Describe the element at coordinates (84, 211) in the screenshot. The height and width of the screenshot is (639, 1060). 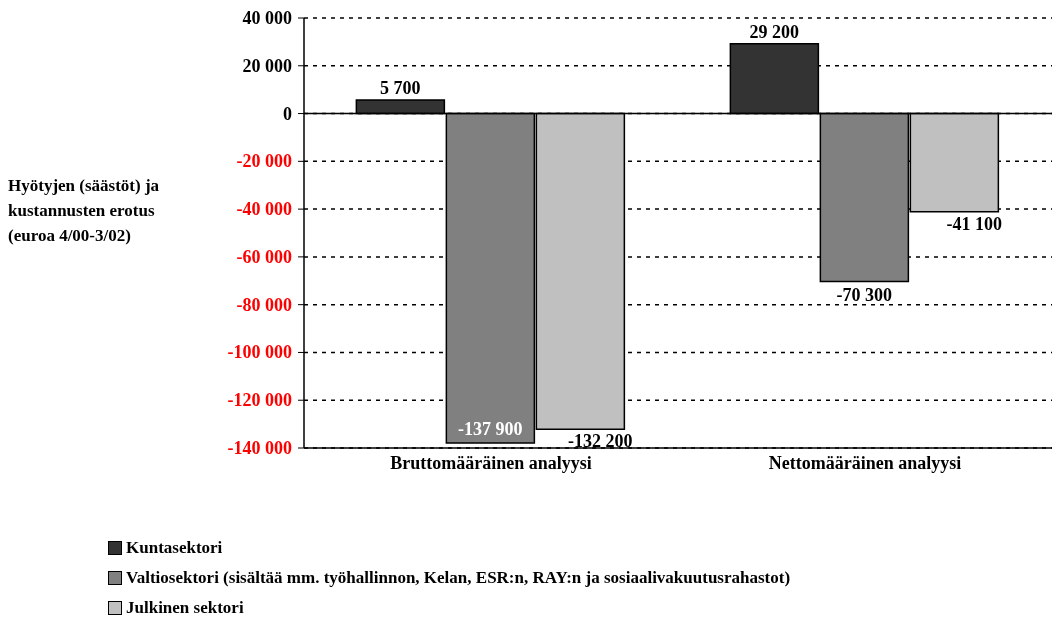
I see `y-axis-title: Hyötyjen (säästöt) ja kustannusten erotus (euroa 4/00-3/02)` at that location.